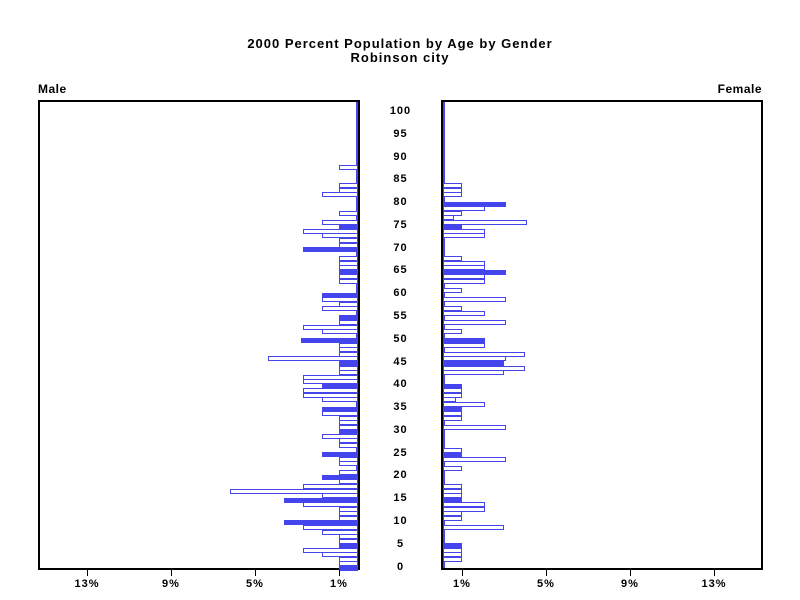 The height and width of the screenshot is (600, 800). Describe the element at coordinates (400, 384) in the screenshot. I see `age-tick-label-40: 40` at that location.